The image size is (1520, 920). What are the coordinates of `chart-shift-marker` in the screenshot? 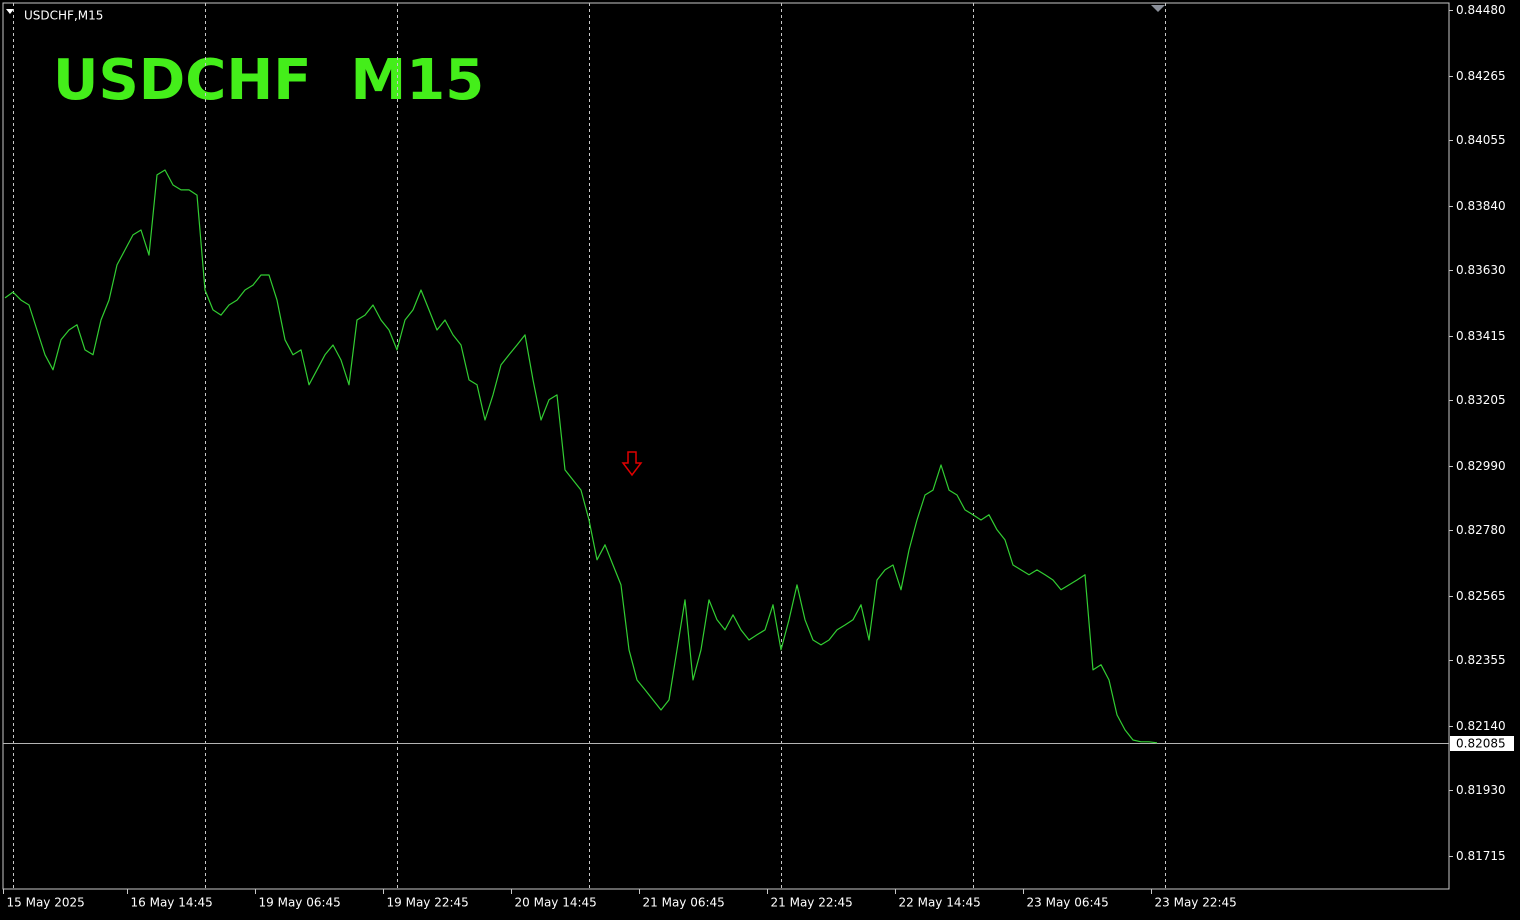 It's located at (1158, 8).